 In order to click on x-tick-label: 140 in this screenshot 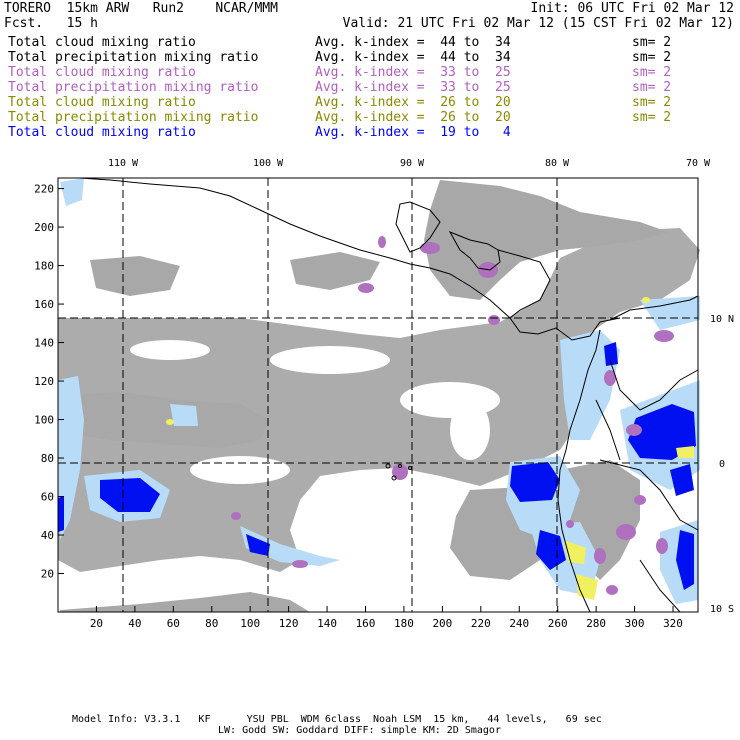, I will do `click(327, 623)`.